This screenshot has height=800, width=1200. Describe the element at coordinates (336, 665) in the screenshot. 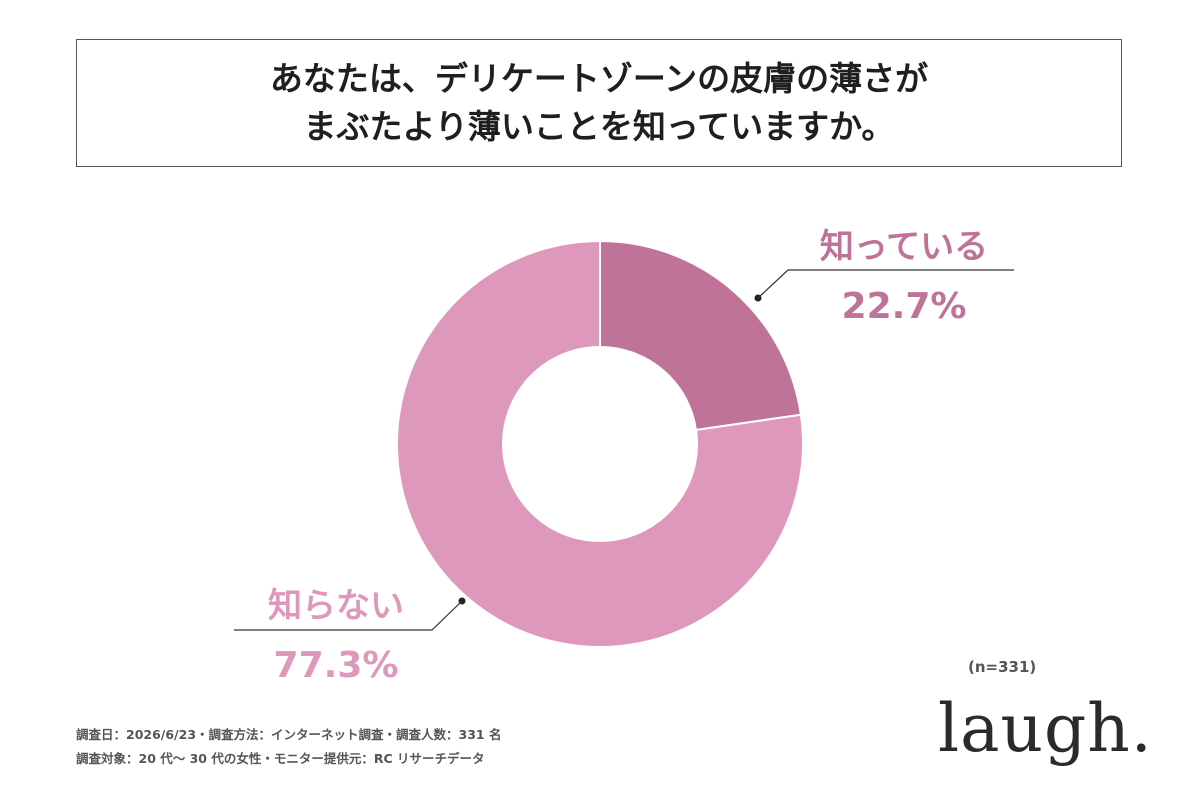

I see `slice-value-1: 77.3%` at that location.